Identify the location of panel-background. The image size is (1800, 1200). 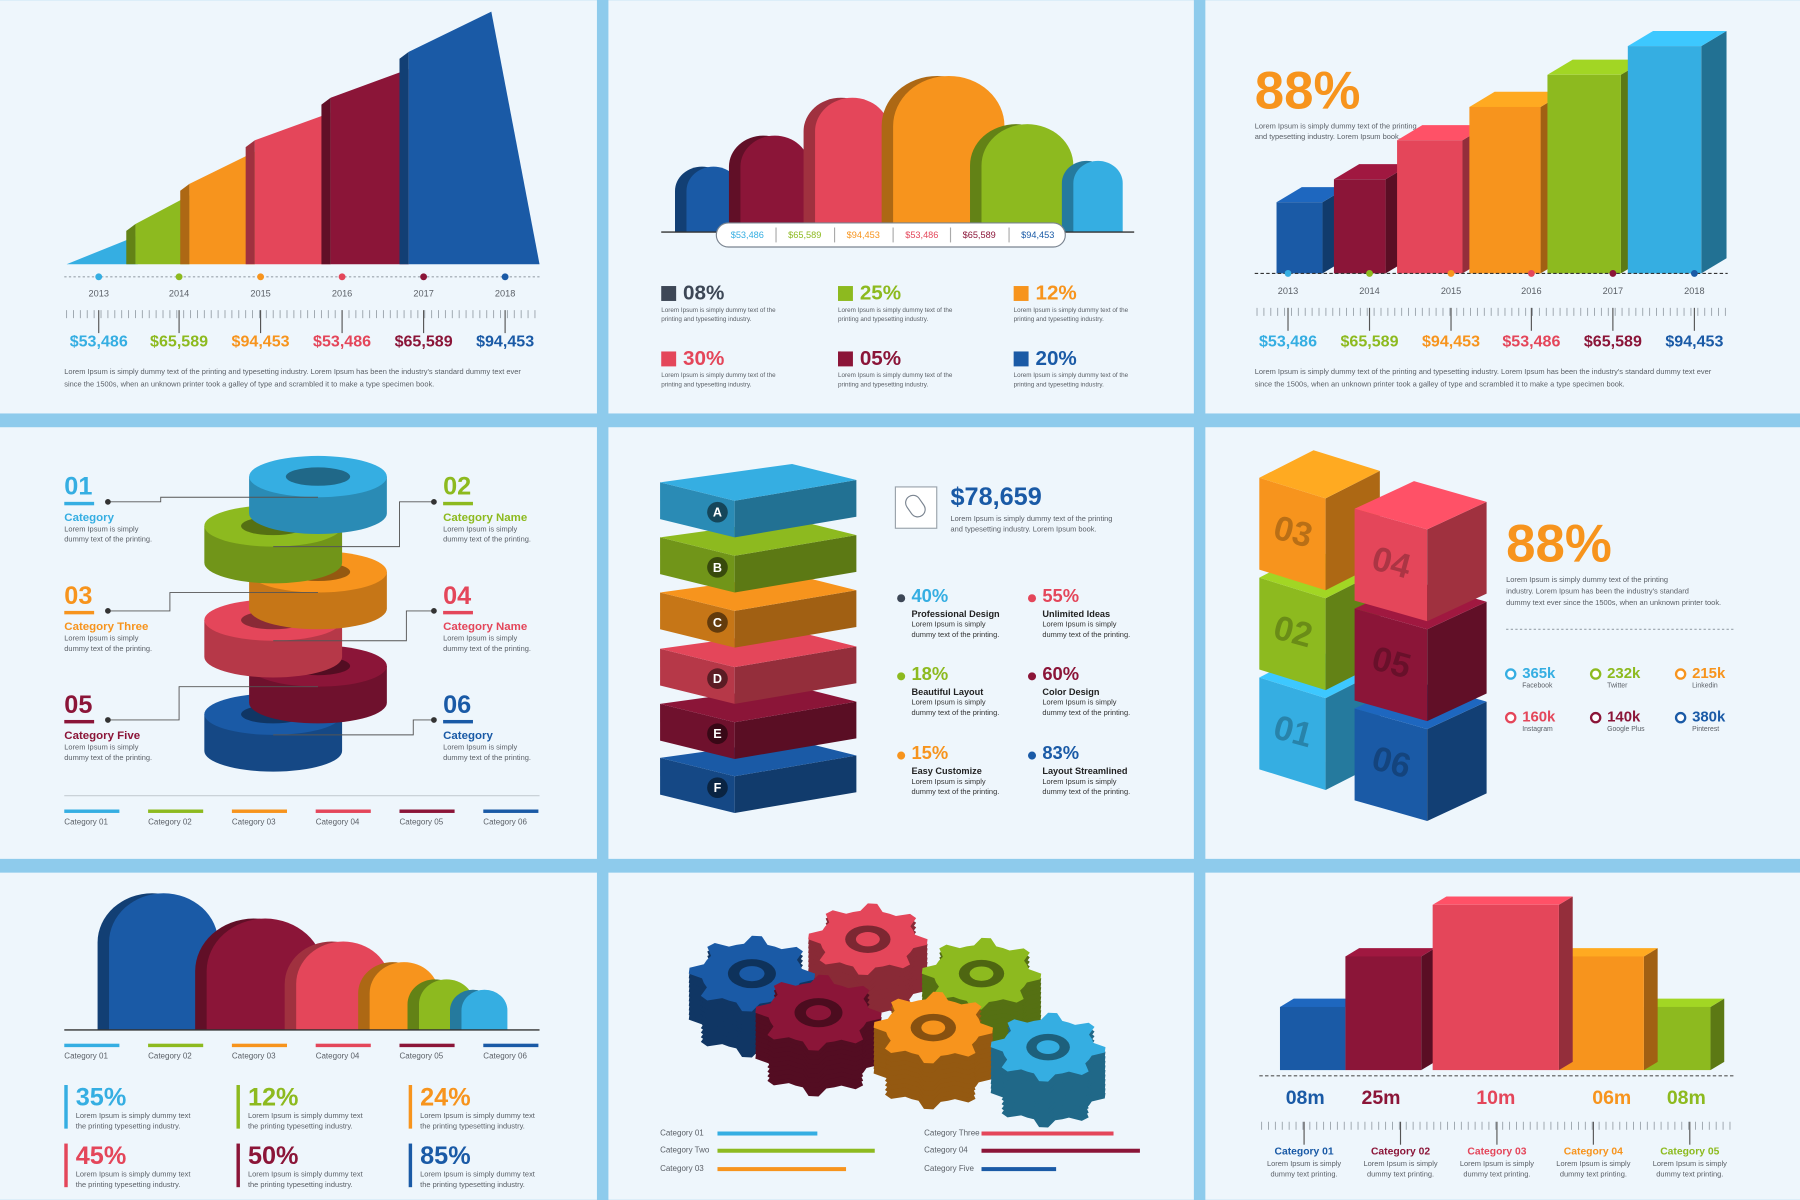
(298, 1036).